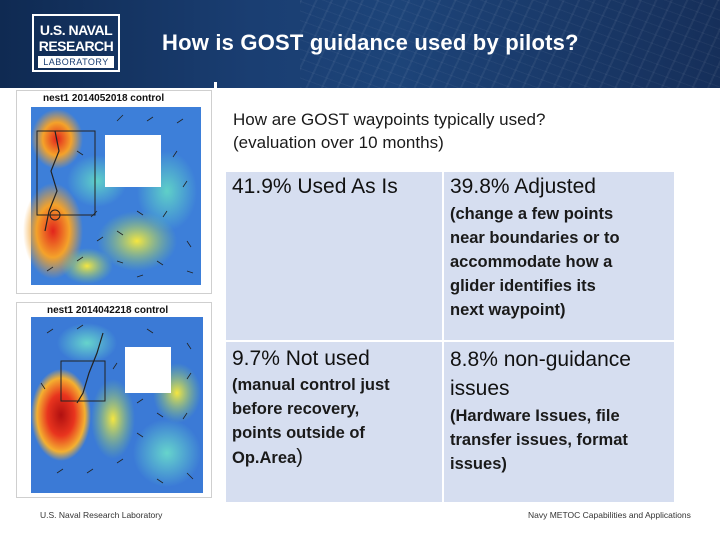 Image resolution: width=720 pixels, height=540 pixels. I want to click on op-area-text: Op.Area, so click(264, 458).